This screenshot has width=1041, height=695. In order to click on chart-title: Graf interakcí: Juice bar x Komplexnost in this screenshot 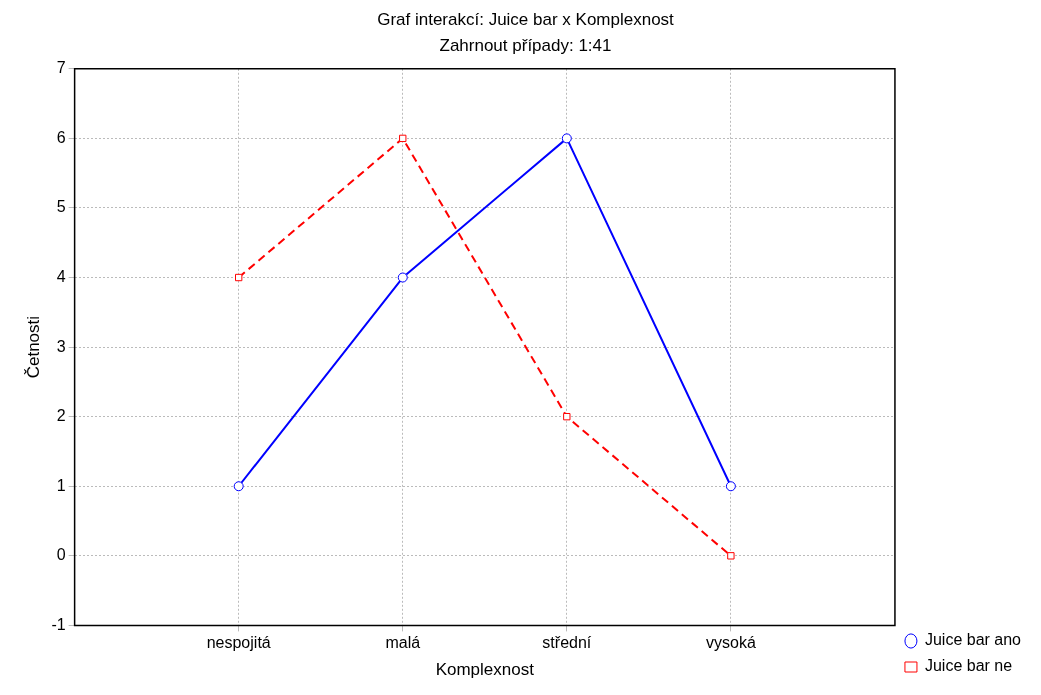, I will do `click(526, 19)`.